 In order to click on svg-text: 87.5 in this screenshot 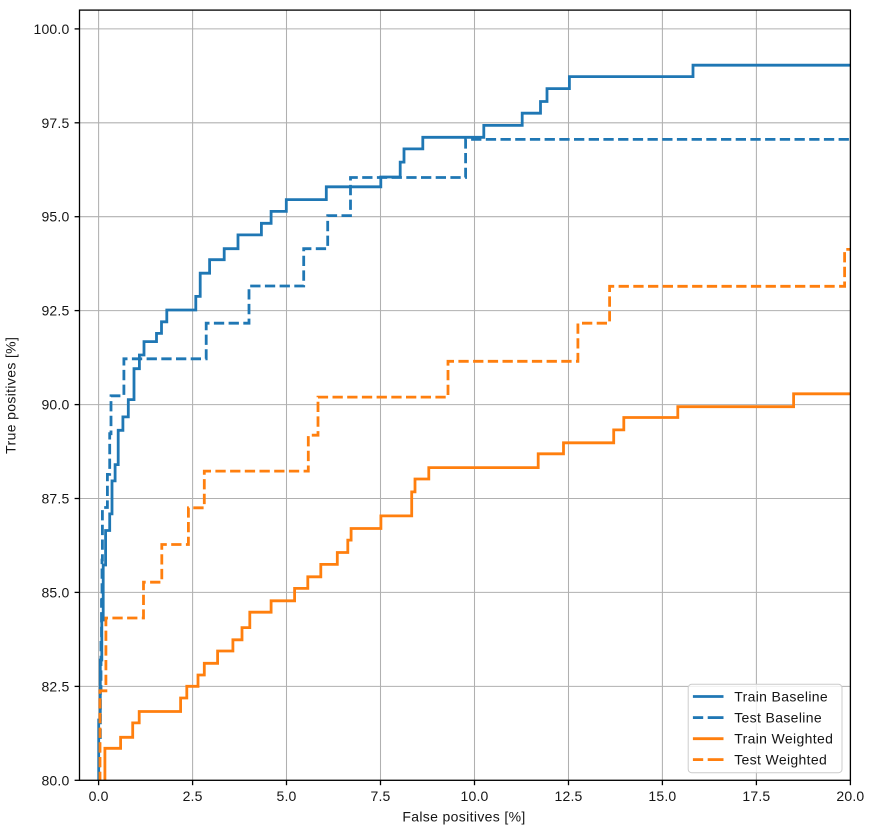, I will do `click(55, 499)`.